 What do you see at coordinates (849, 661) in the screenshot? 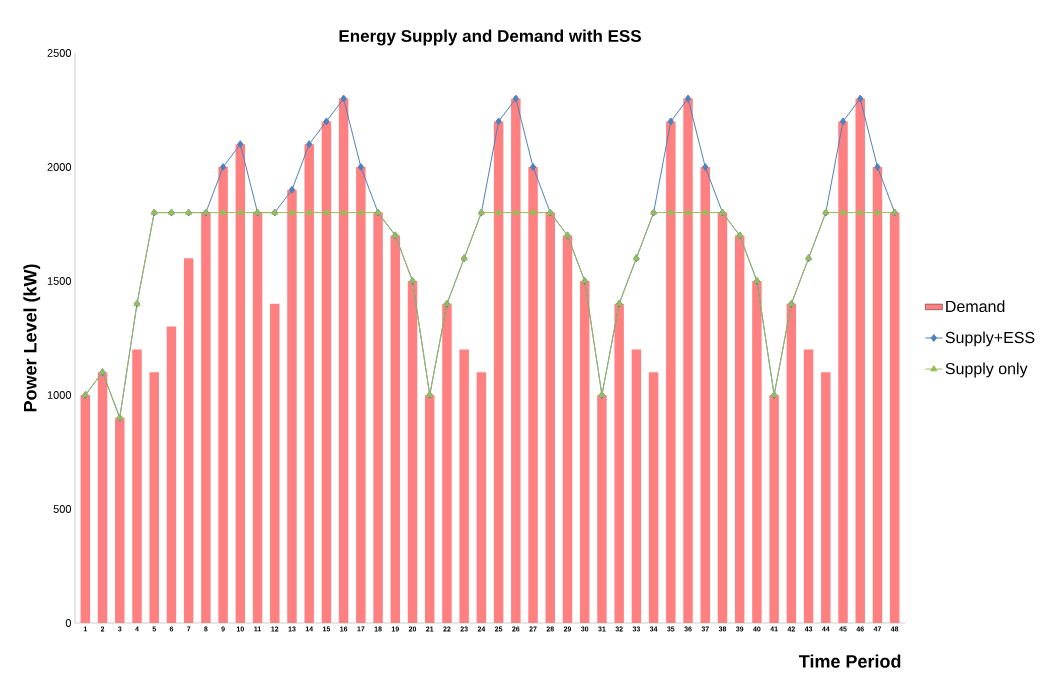
I see `x-axis-title: Time Period` at bounding box center [849, 661].